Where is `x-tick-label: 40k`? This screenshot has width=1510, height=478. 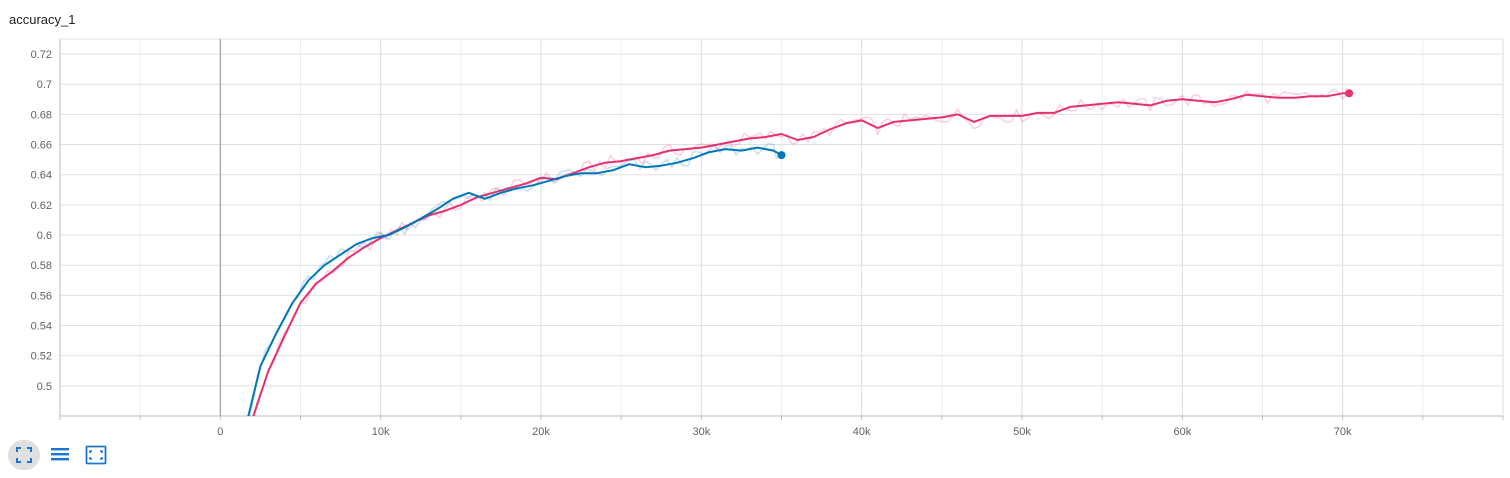
x-tick-label: 40k is located at coordinates (862, 432).